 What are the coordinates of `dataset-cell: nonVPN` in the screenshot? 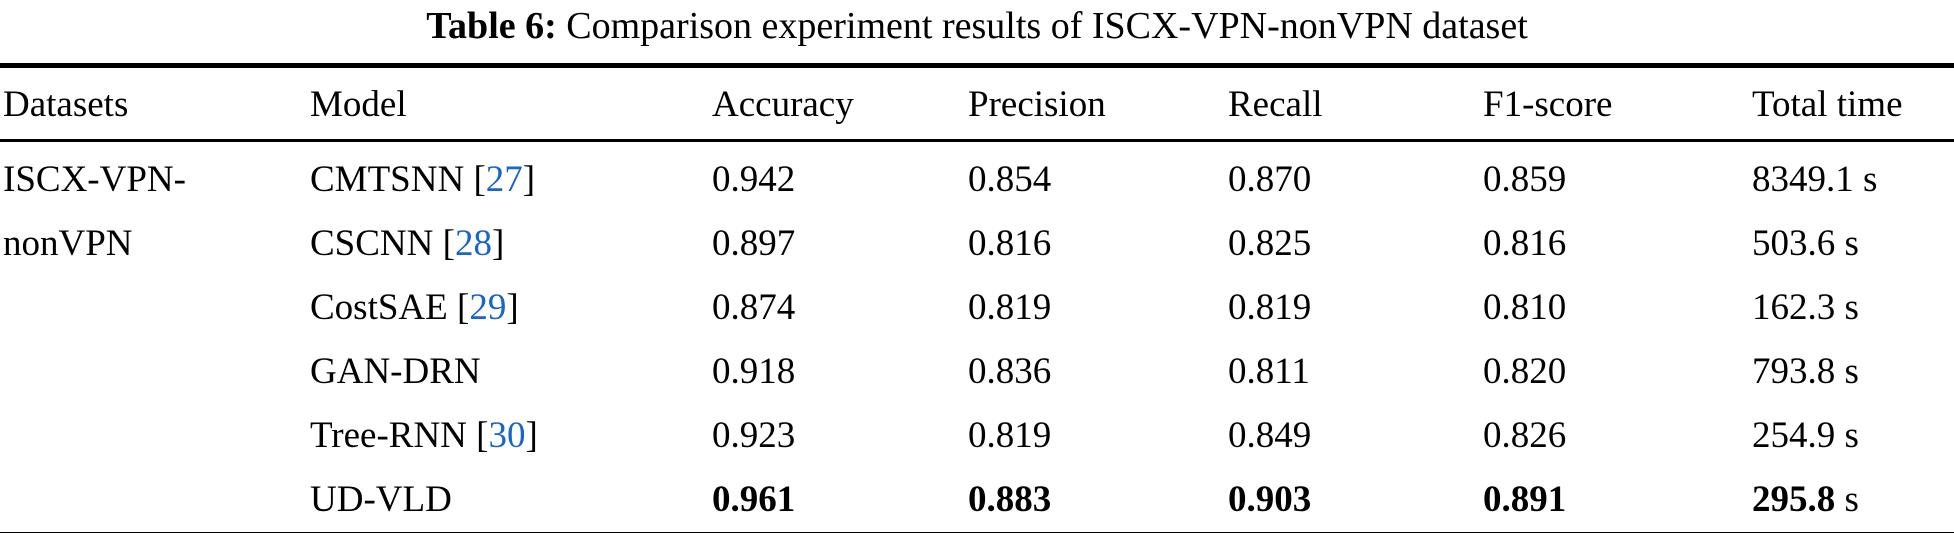 It's located at (68, 243).